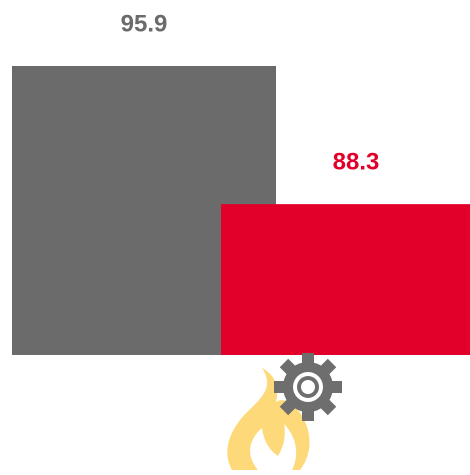 The image size is (470, 475). What do you see at coordinates (268, 419) in the screenshot?
I see `flame` at bounding box center [268, 419].